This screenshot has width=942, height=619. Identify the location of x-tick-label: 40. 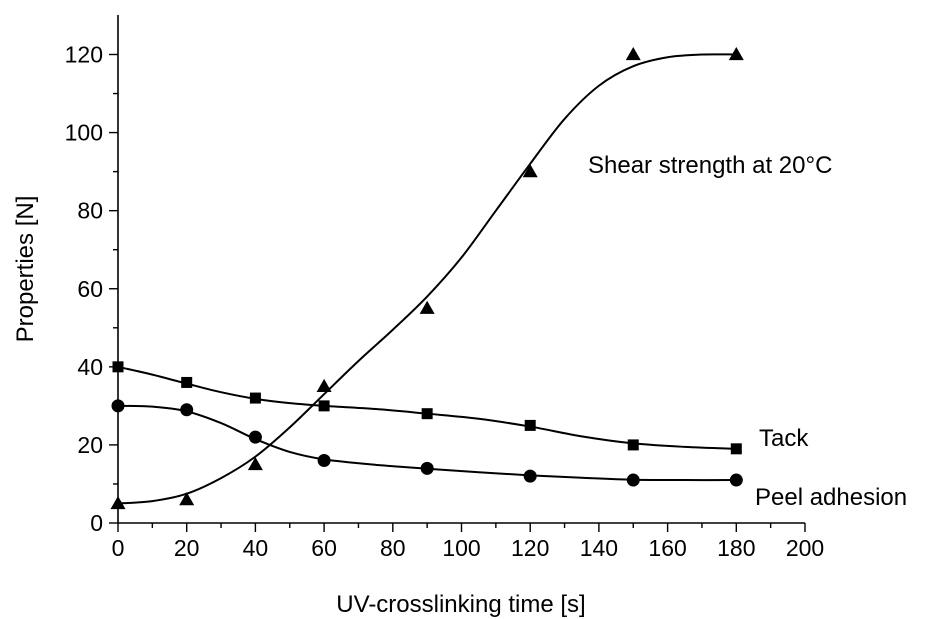
(256, 548).